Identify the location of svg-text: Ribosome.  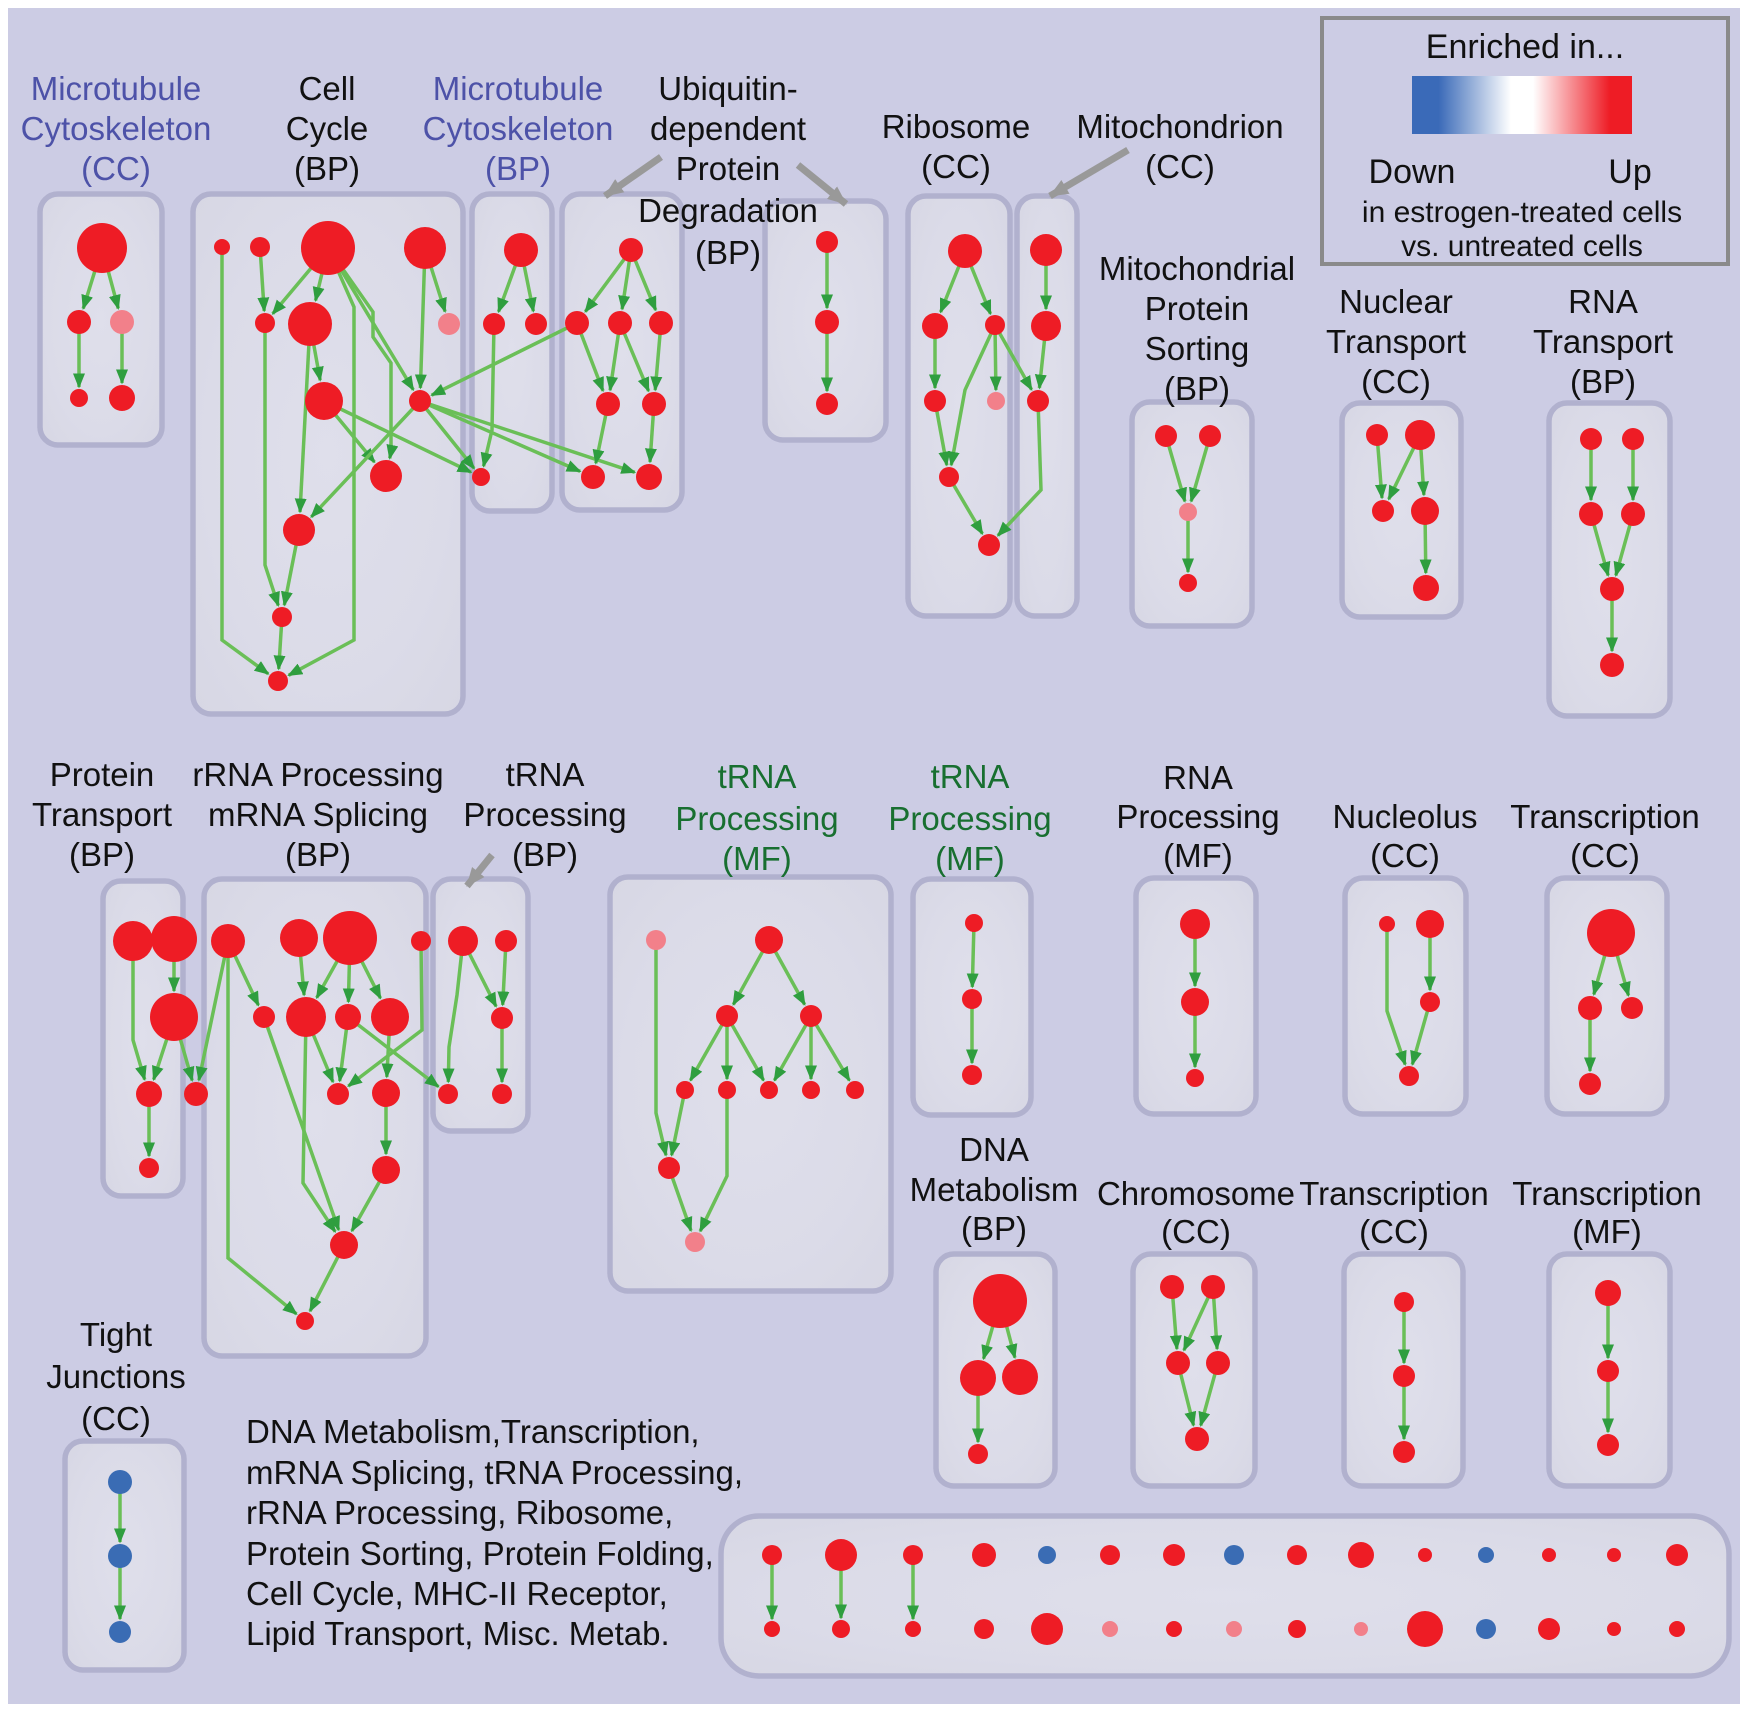
(956, 126).